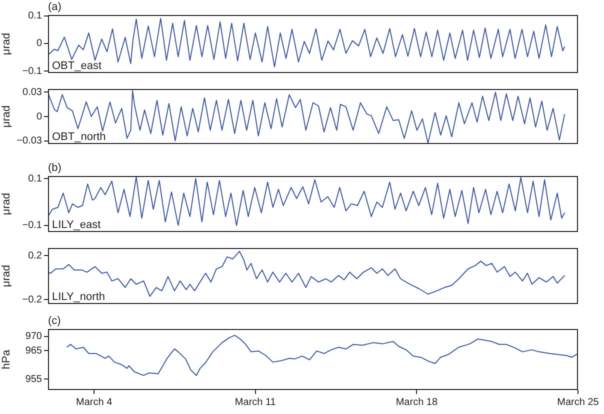 This screenshot has width=604, height=414. I want to click on series-label: OBT_north, so click(79, 137).